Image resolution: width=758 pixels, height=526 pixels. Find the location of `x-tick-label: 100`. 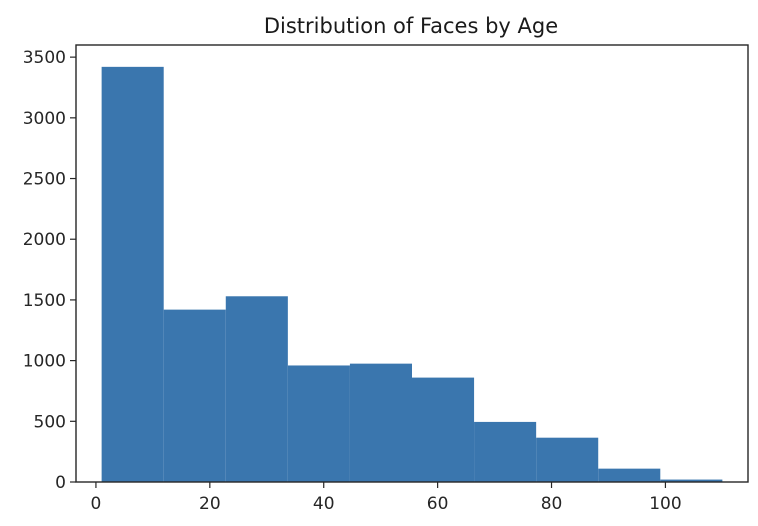

x-tick-label: 100 is located at coordinates (665, 504).